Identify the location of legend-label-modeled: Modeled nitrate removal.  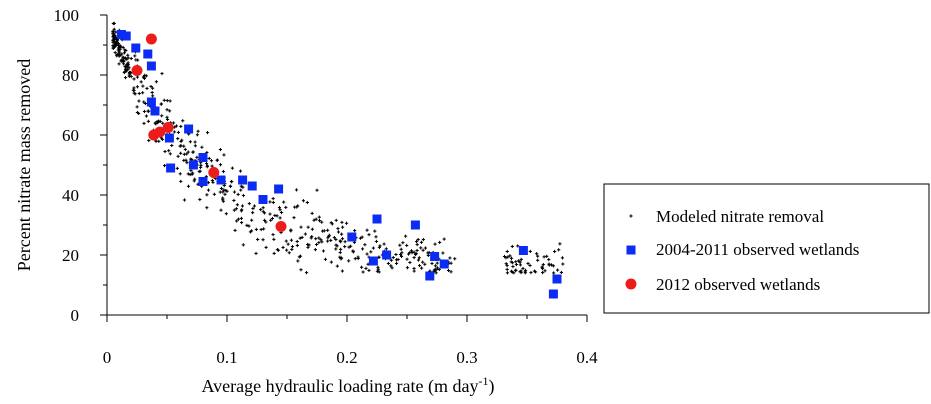
(740, 216).